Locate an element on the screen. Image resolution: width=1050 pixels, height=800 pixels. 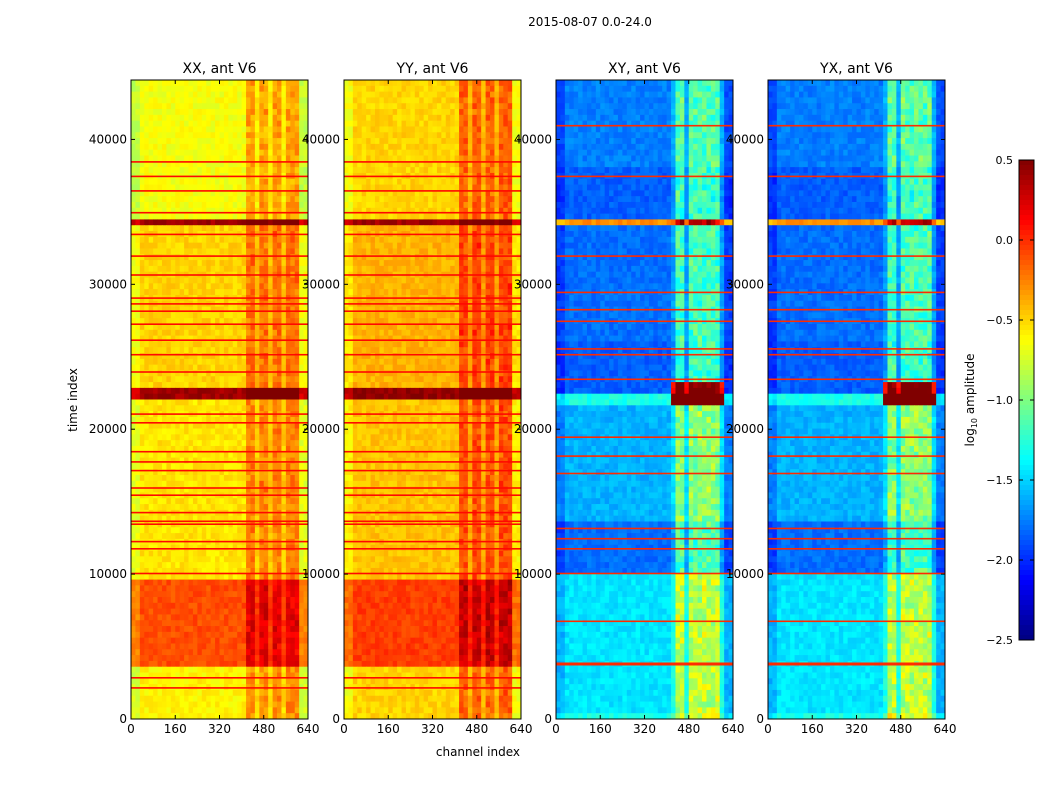
rfi-line is located at coordinates (219, 495).